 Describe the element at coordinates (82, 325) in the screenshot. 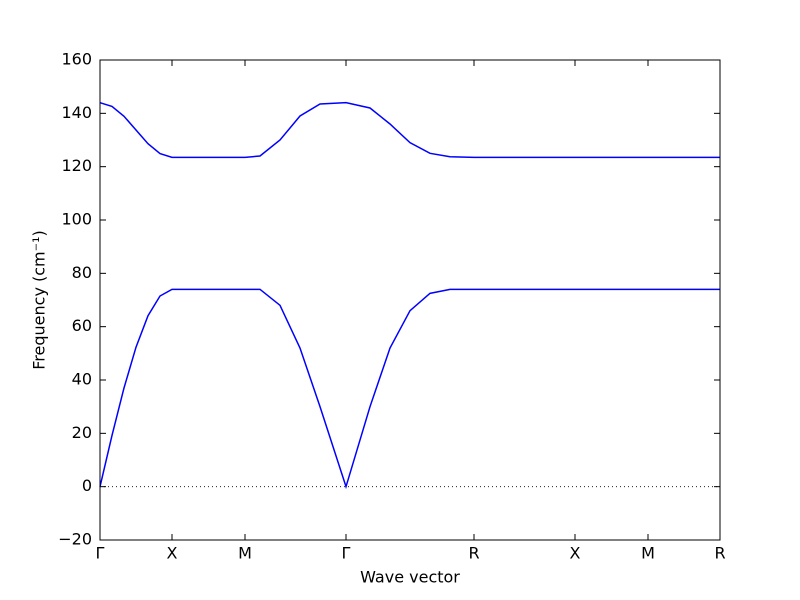

I see `y-tick-label: 60` at that location.